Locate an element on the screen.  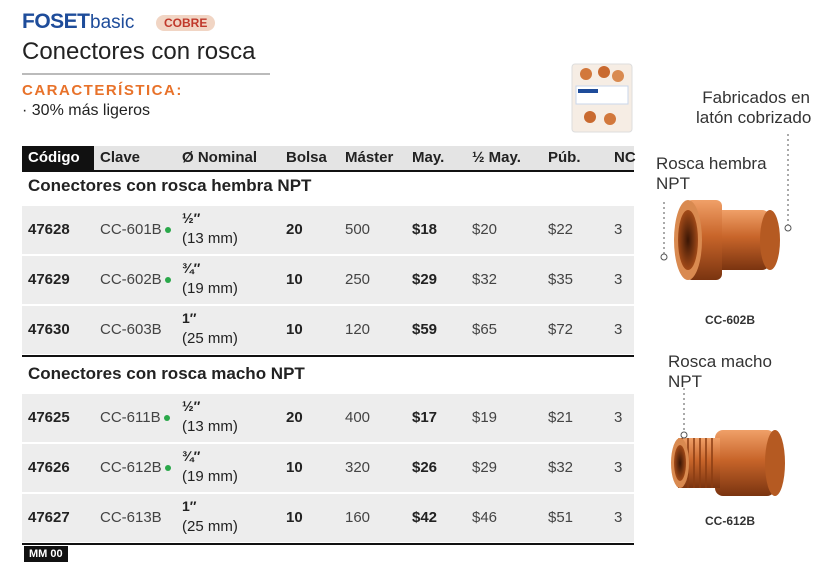
cell-code: 47630 is located at coordinates (49, 329).